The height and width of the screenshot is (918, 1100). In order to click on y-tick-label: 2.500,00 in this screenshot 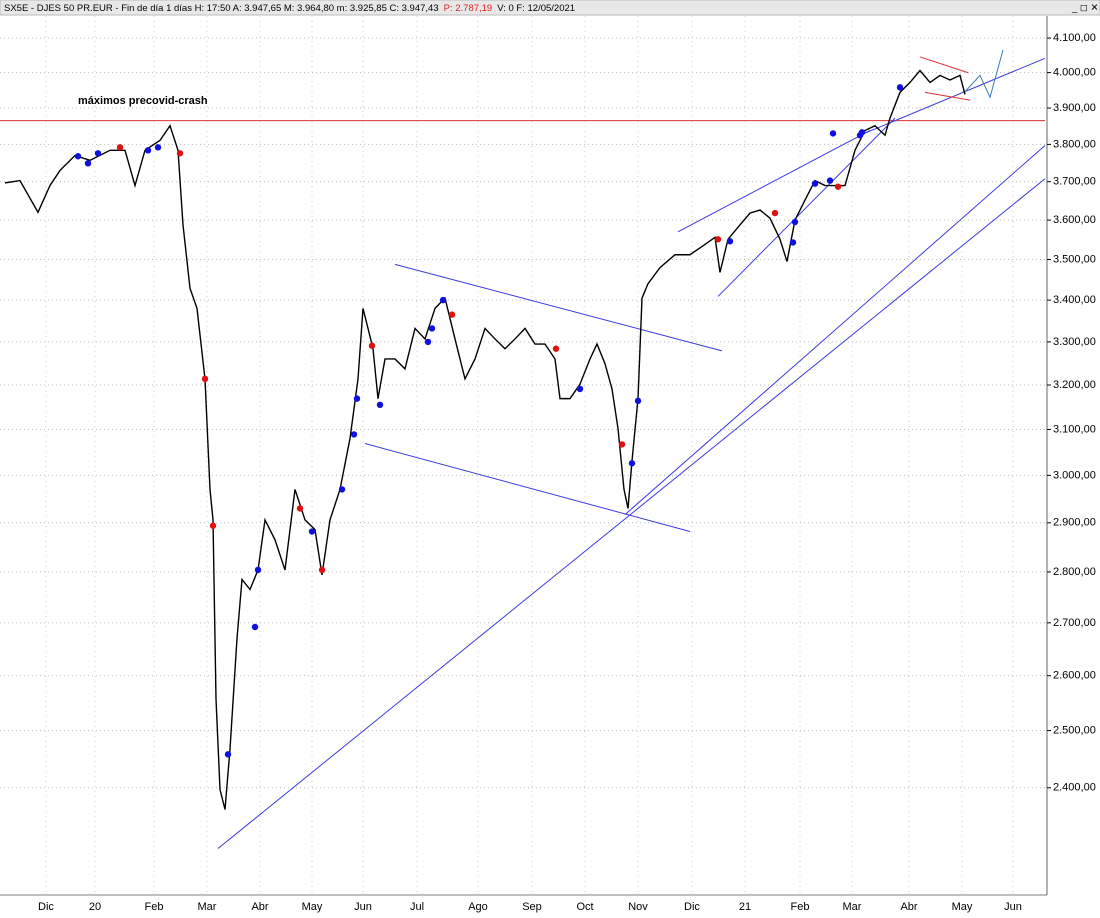, I will do `click(1074, 731)`.